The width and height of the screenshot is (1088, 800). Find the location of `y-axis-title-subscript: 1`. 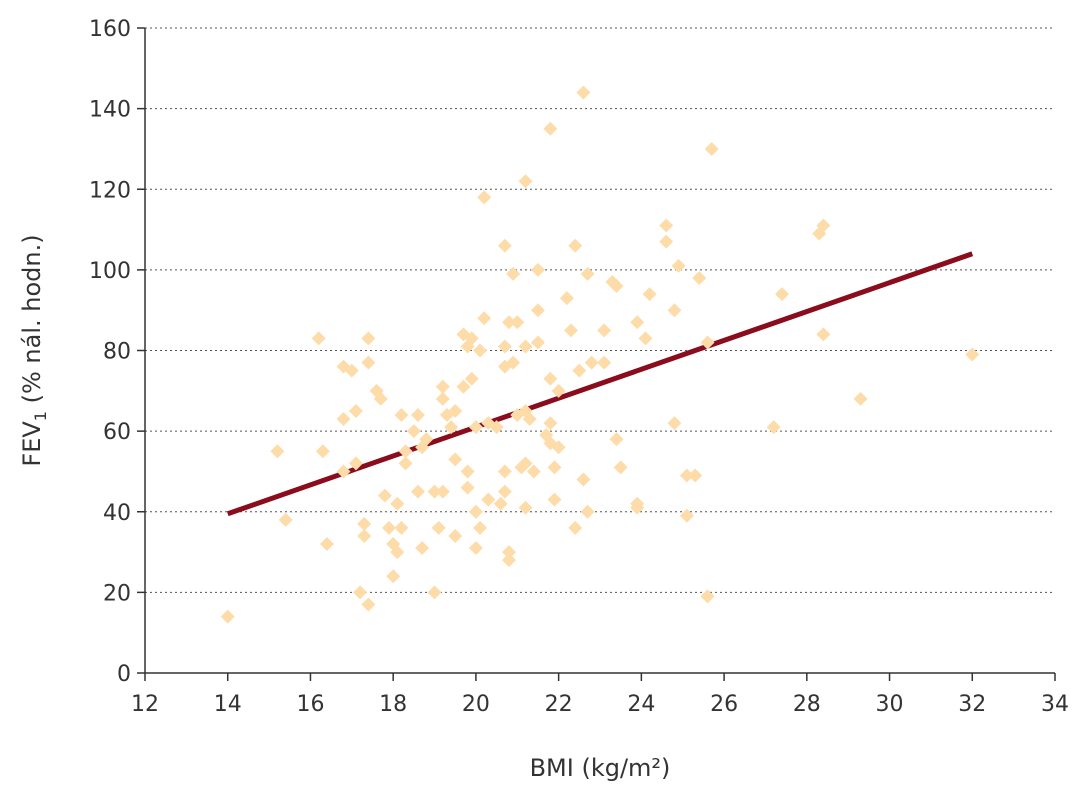

y-axis-title-subscript: 1 is located at coordinates (40, 416).